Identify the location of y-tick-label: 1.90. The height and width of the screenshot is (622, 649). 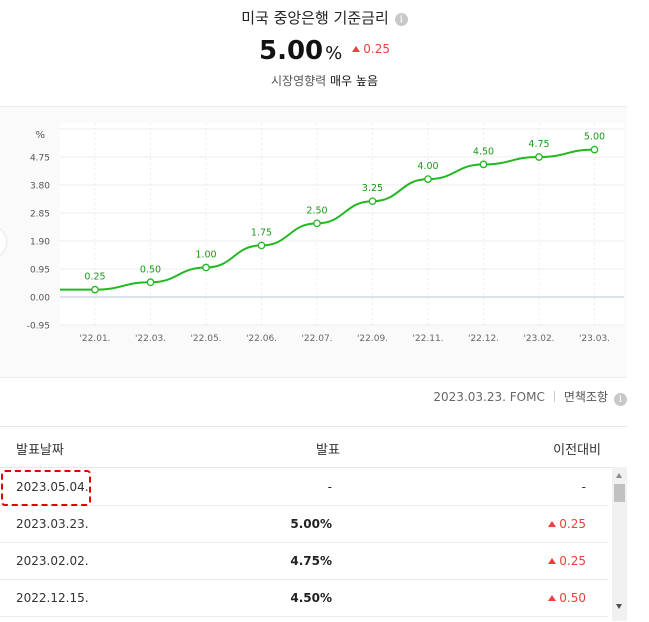
(40, 243).